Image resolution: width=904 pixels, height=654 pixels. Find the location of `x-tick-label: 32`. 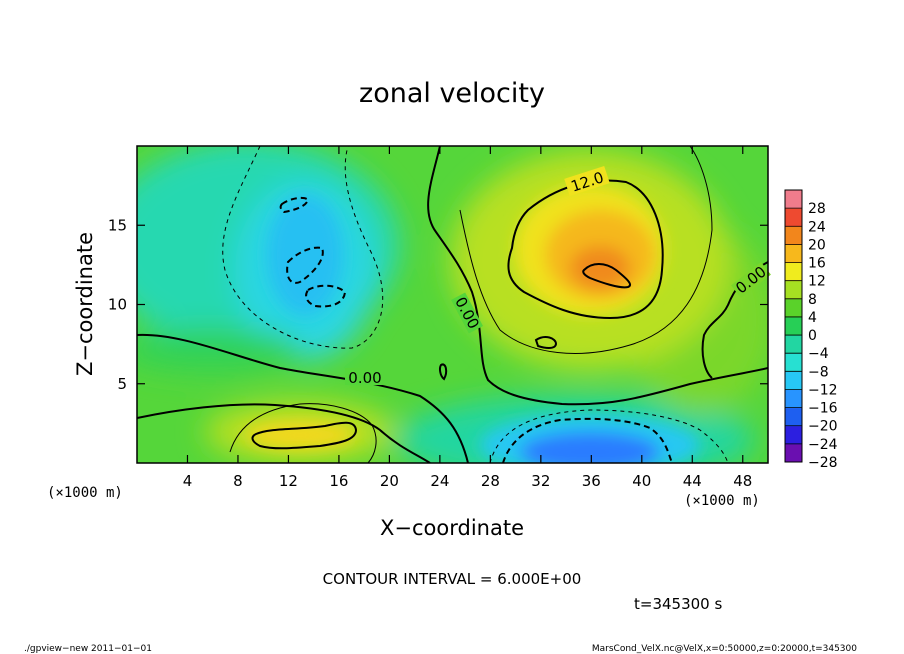

x-tick-label: 32 is located at coordinates (540, 481).